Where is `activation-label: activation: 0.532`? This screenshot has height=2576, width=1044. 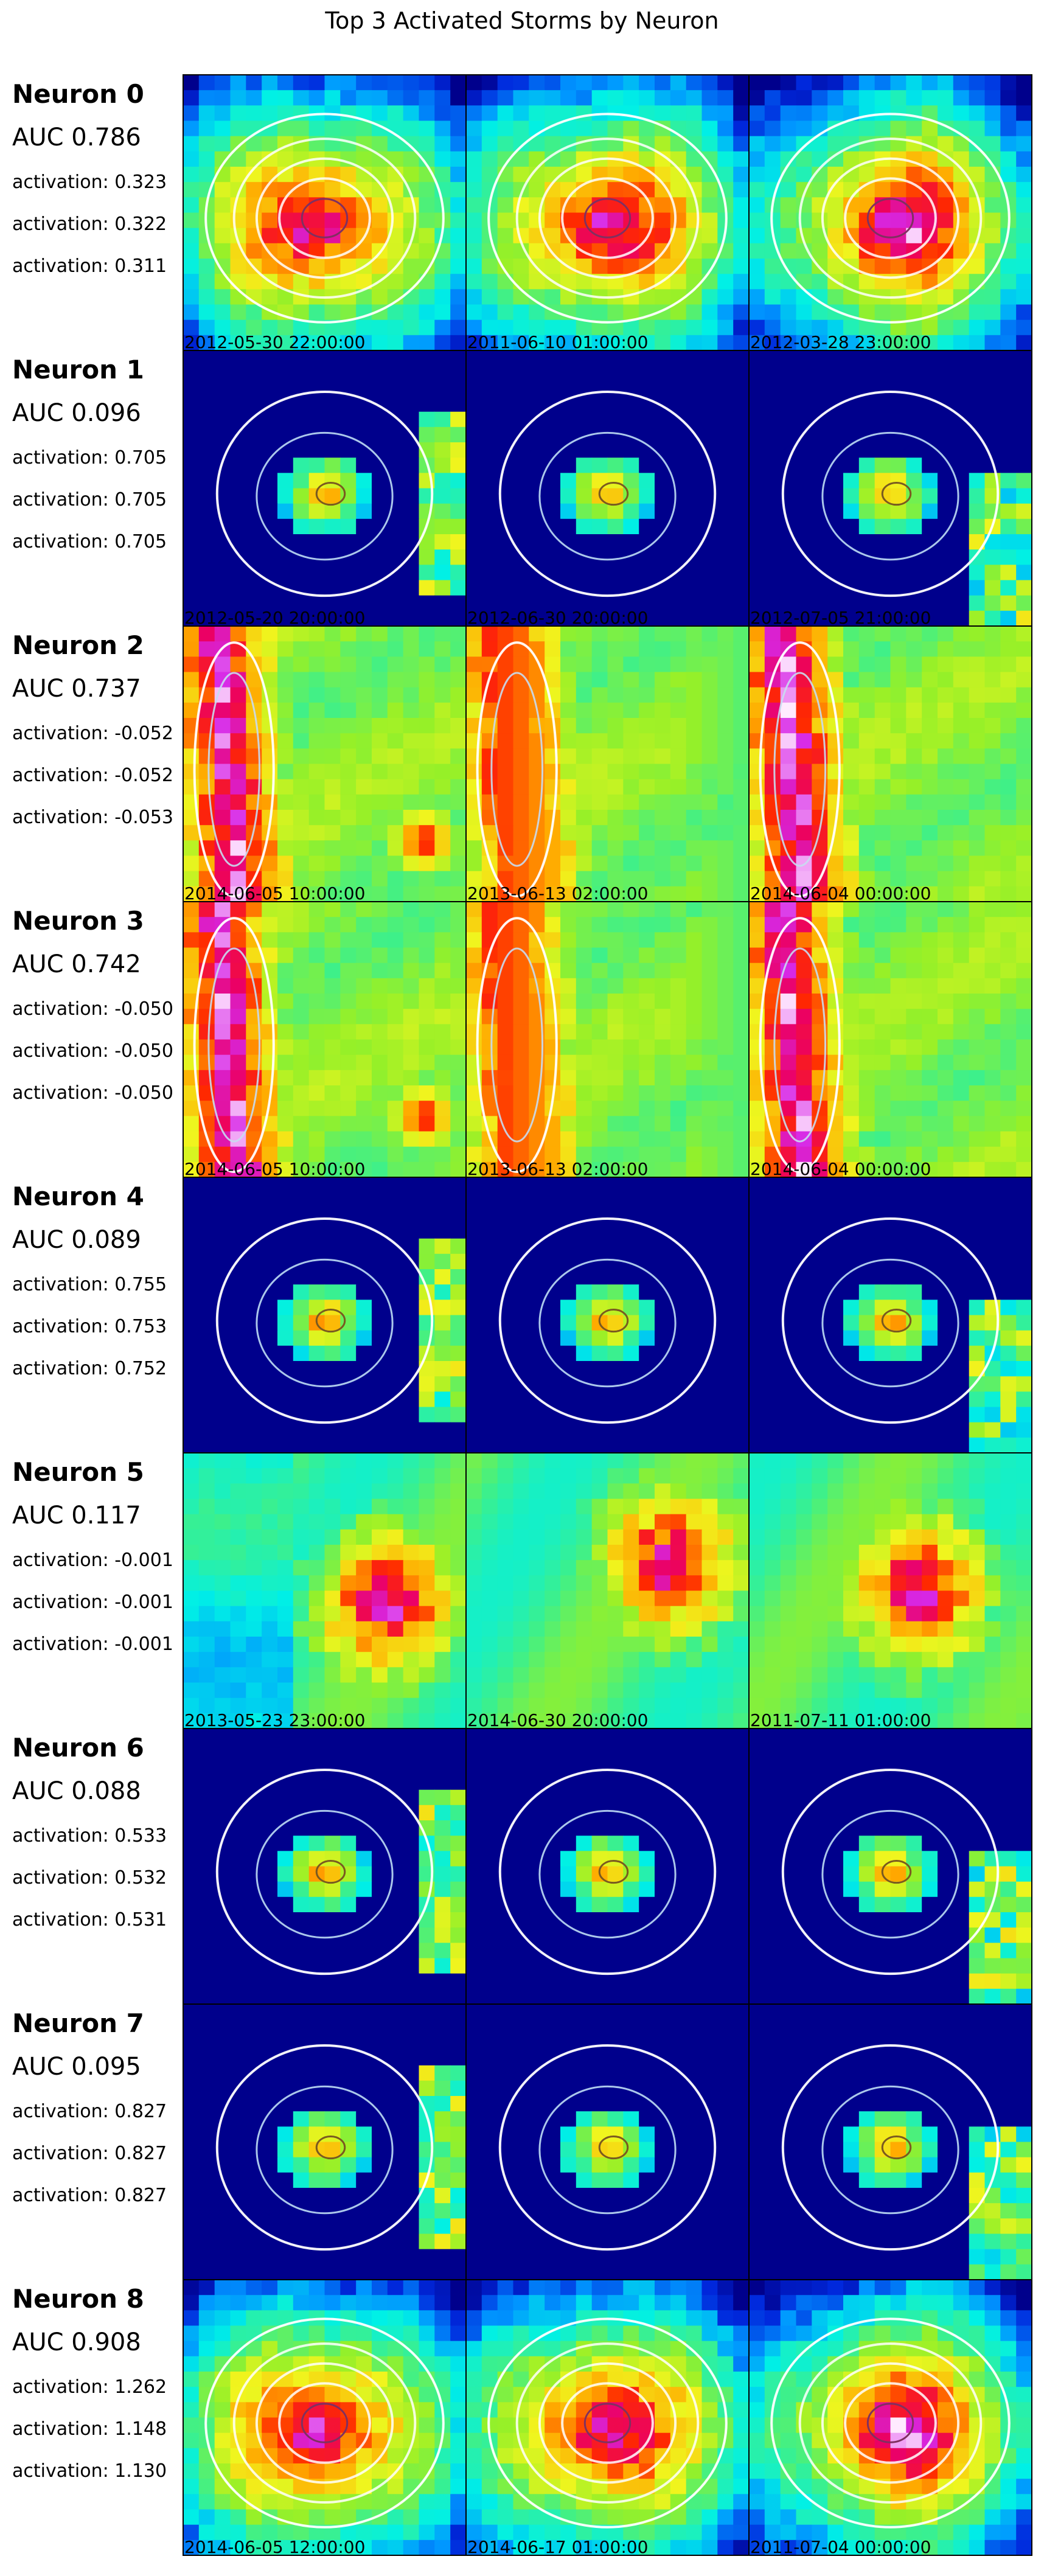 activation-label: activation: 0.532 is located at coordinates (90, 1877).